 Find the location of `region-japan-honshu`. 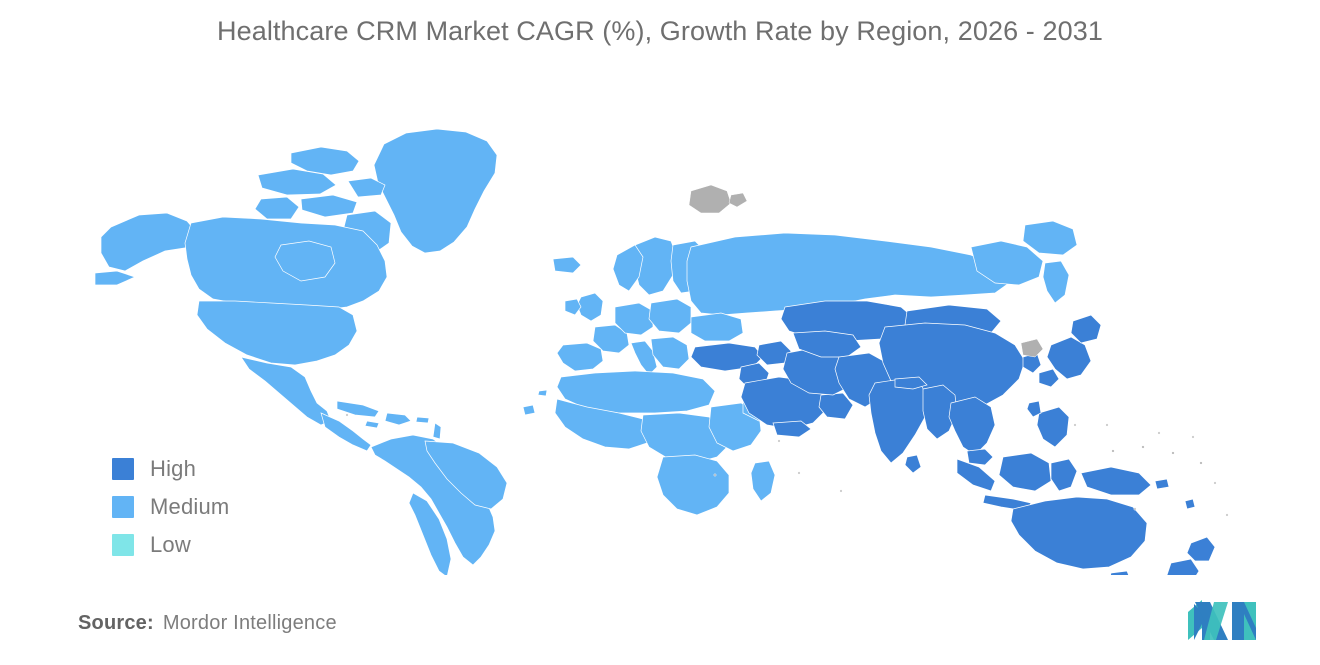

region-japan-honshu is located at coordinates (1069, 358).